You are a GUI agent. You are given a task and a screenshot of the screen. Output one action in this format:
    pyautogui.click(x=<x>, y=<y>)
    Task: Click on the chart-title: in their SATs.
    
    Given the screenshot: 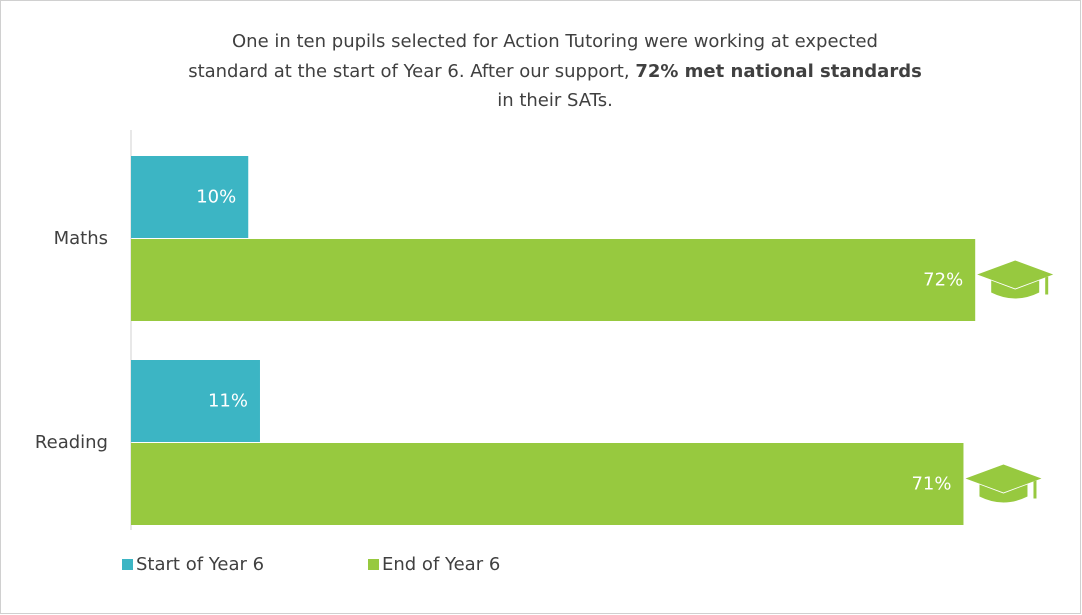 What is the action you would take?
    pyautogui.click(x=555, y=100)
    